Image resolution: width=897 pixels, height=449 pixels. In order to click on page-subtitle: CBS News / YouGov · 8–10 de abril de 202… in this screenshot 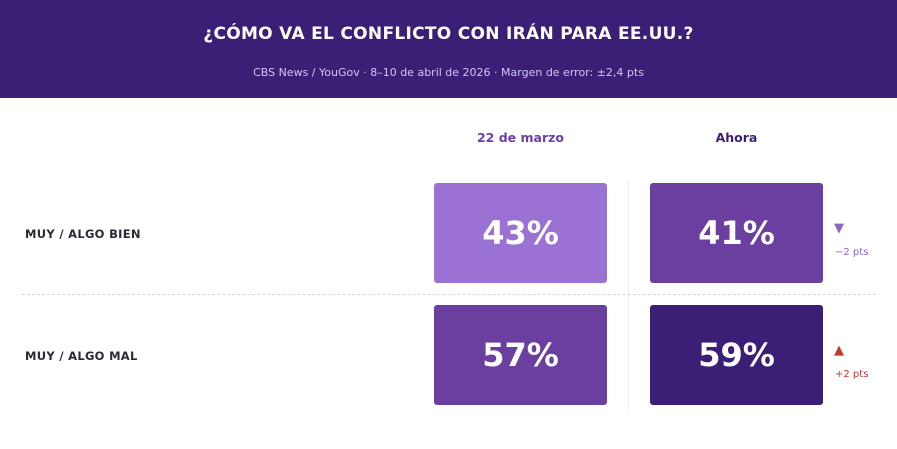, I will do `click(448, 72)`.